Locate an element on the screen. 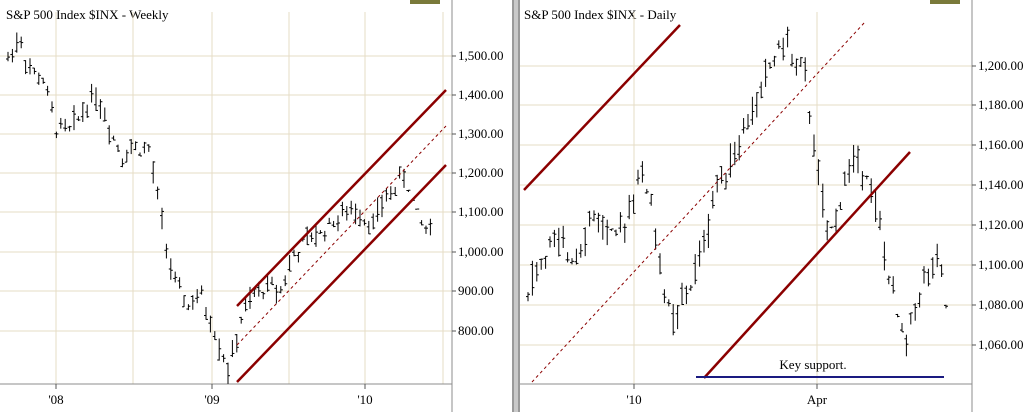  y-tick-label: 1,080.00 is located at coordinates (1001, 304).